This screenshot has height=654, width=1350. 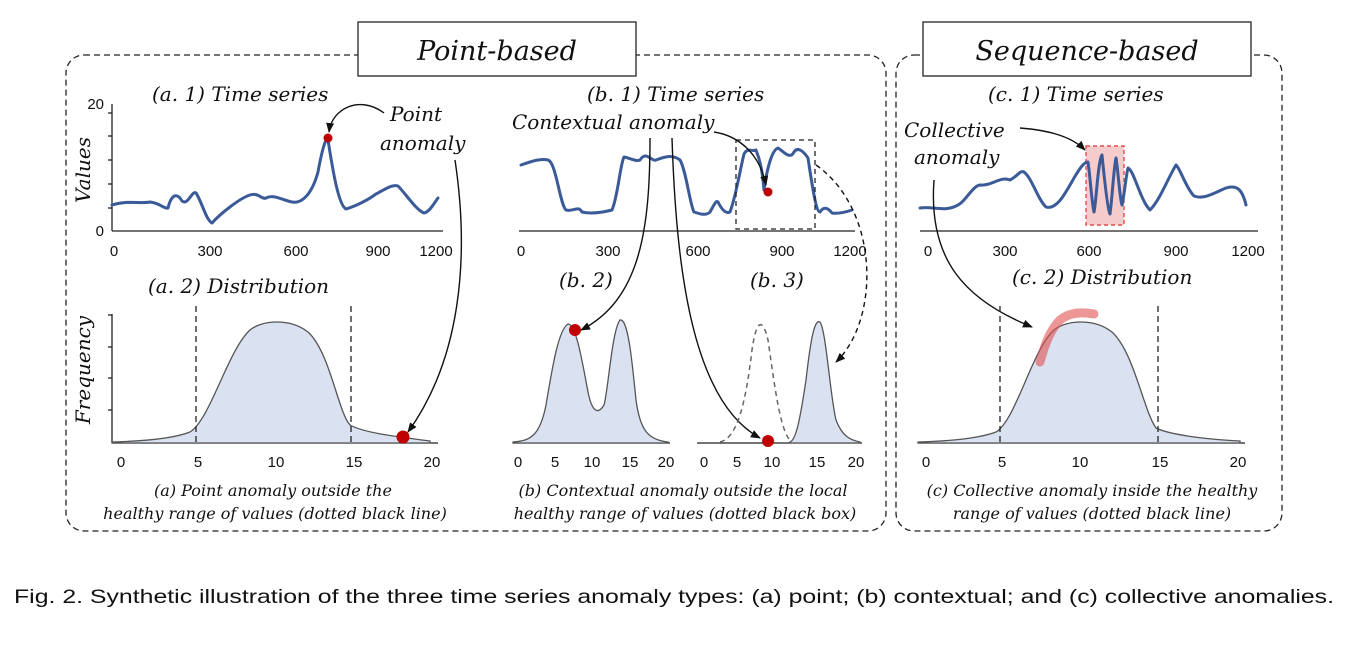 I want to click on panel-a-ts-xticklabels: 0 300 600 900 1200, so click(x=281, y=251).